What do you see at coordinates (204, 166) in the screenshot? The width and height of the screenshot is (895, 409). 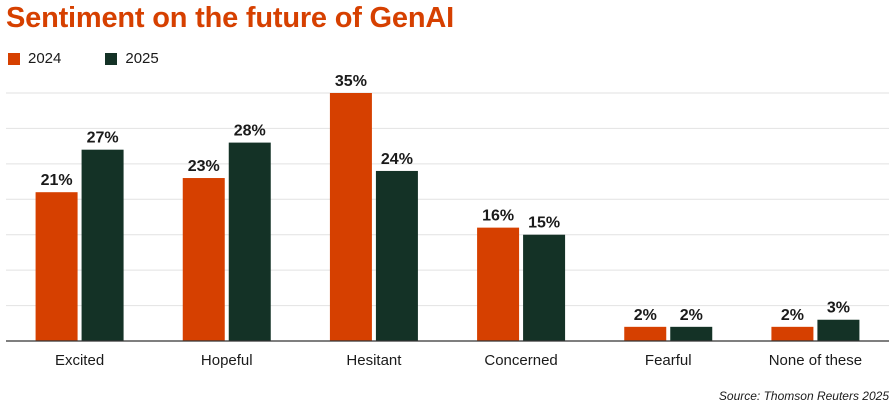 I see `data-label: 23%` at bounding box center [204, 166].